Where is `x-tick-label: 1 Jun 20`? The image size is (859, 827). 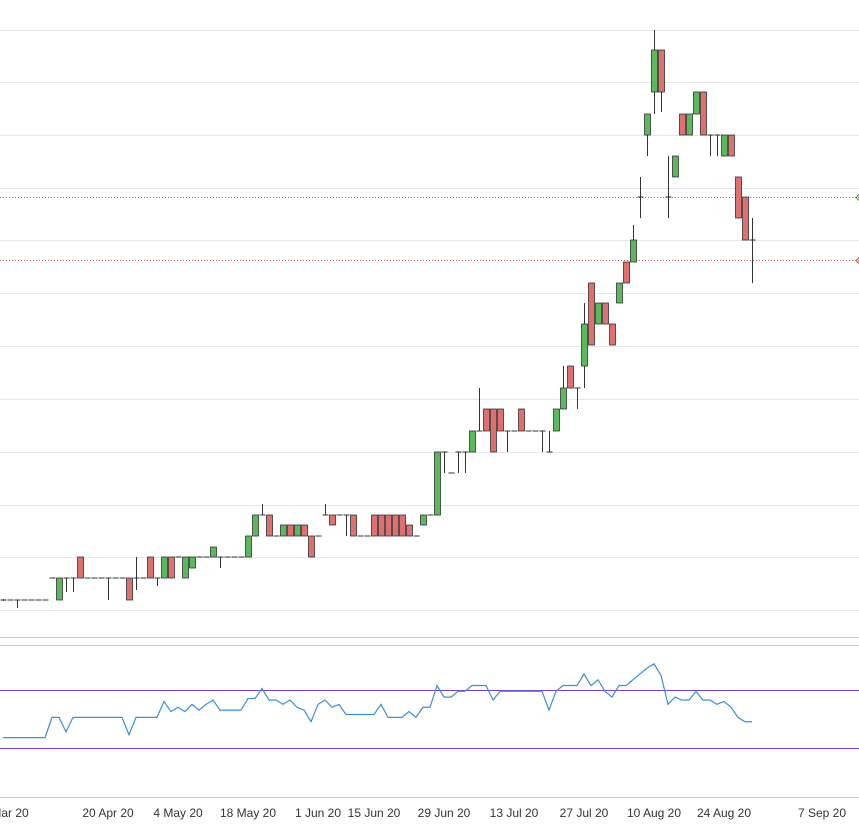 x-tick-label: 1 Jun 20 is located at coordinates (318, 813).